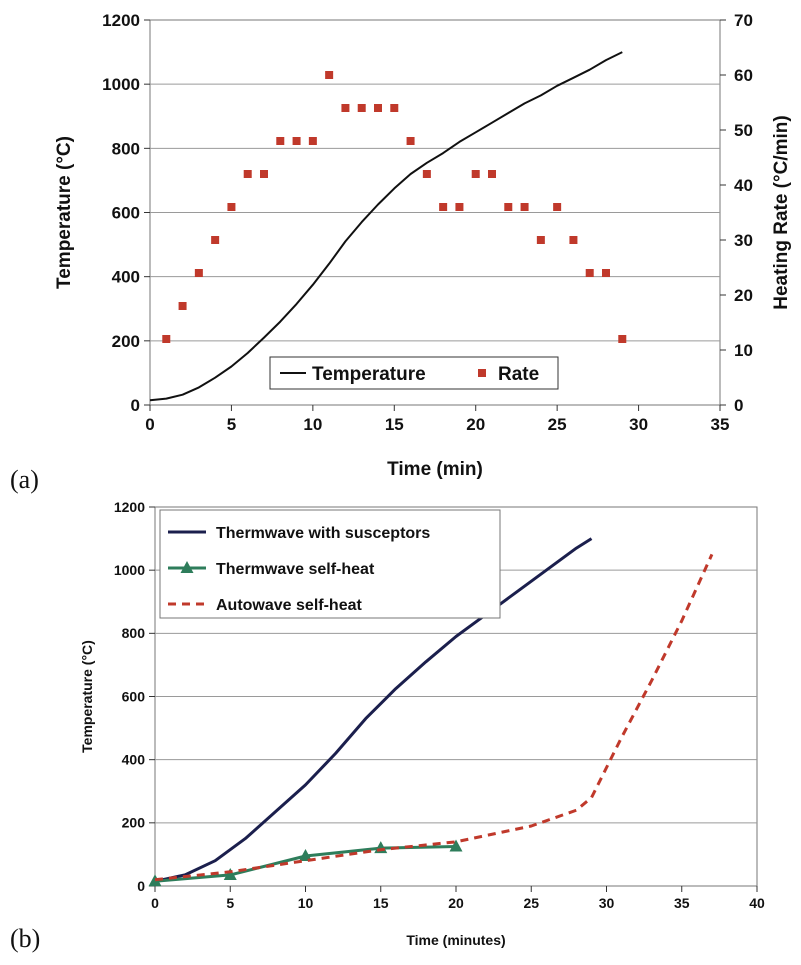 The height and width of the screenshot is (965, 801). What do you see at coordinates (24, 479) in the screenshot?
I see `panel-label: (a)` at bounding box center [24, 479].